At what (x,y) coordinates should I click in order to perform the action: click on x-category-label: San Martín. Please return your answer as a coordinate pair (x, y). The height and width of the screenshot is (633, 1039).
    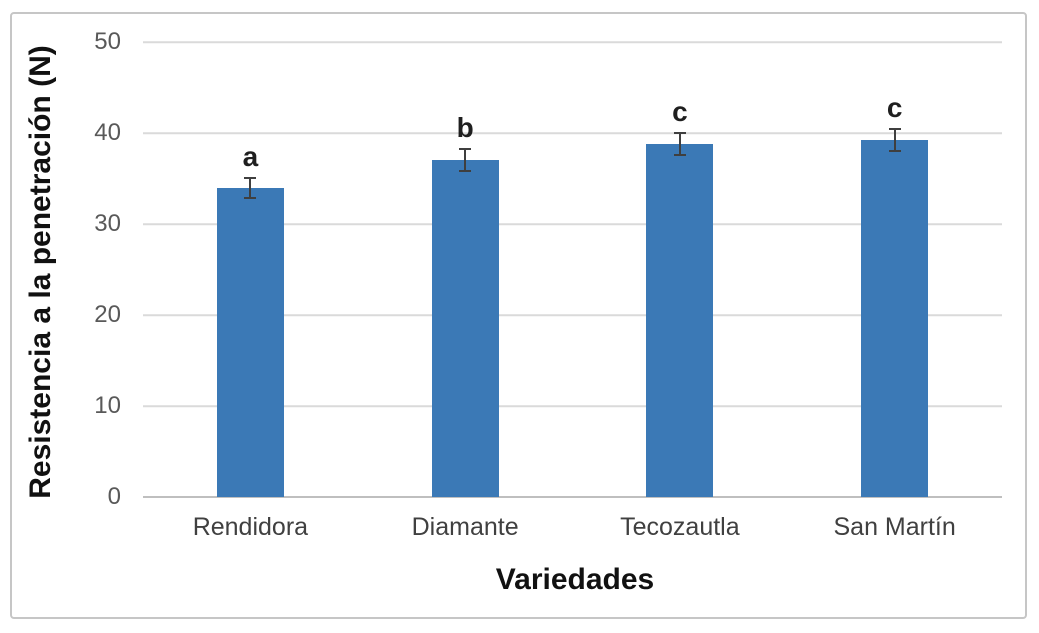
    Looking at the image, I should click on (894, 527).